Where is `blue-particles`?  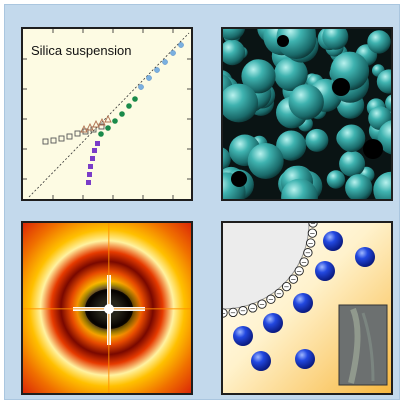
blue-particles is located at coordinates (304, 301).